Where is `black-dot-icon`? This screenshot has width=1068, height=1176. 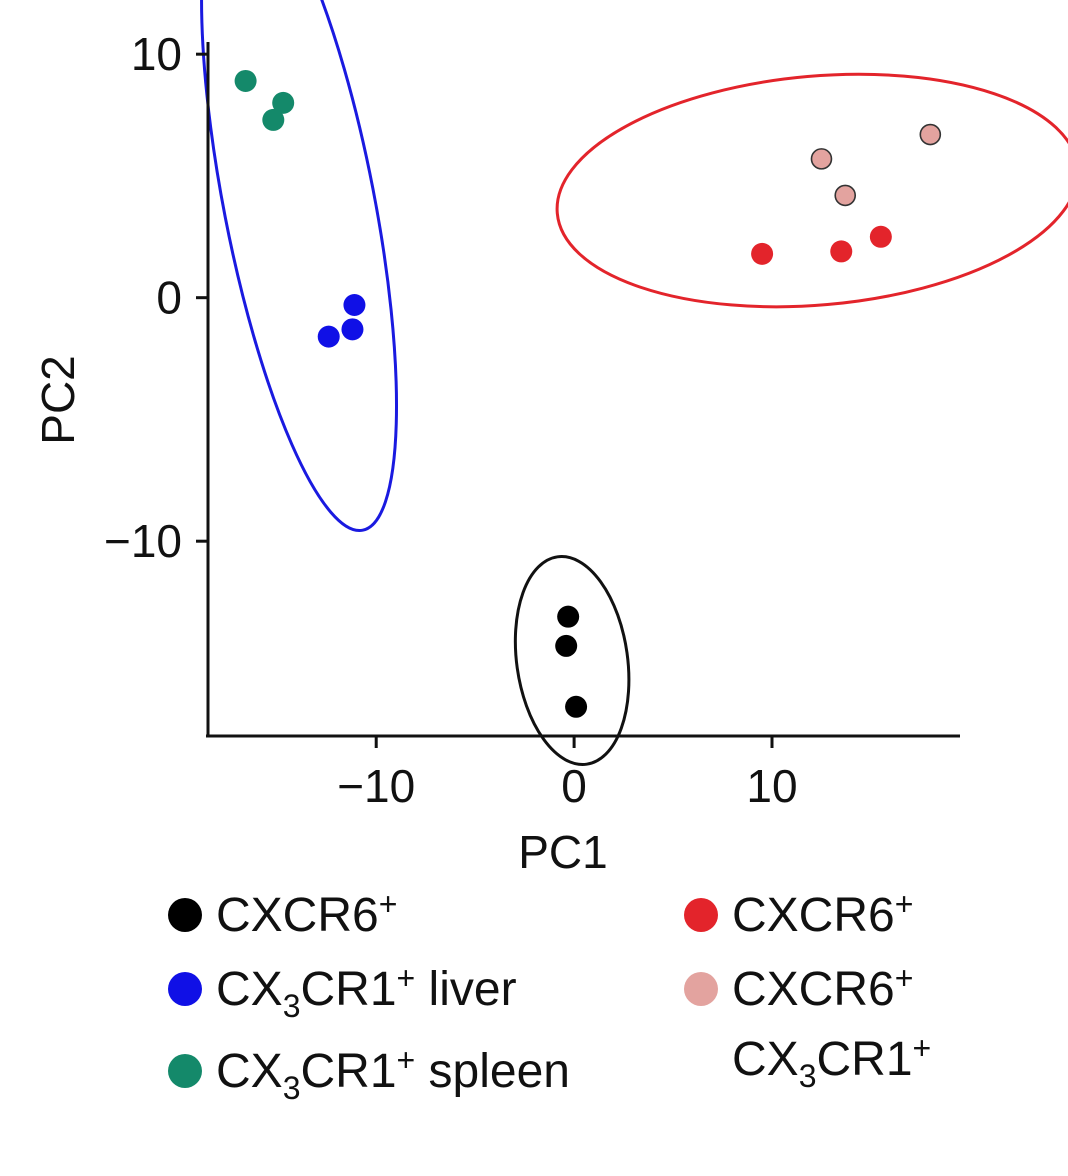
black-dot-icon is located at coordinates (185, 915).